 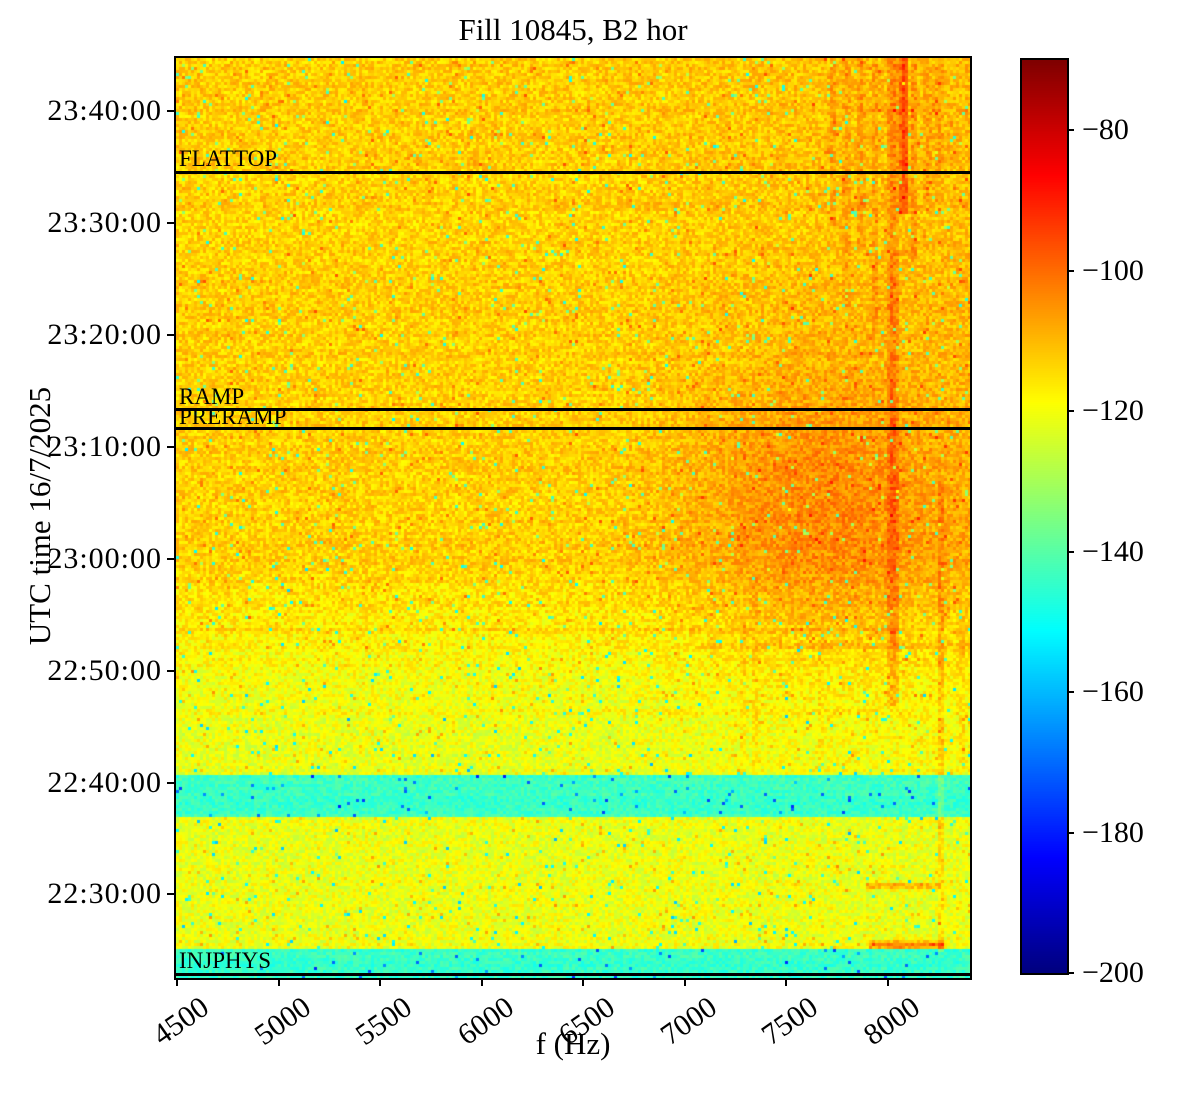 What do you see at coordinates (573, 172) in the screenshot?
I see `beam-mode-line-flattop` at bounding box center [573, 172].